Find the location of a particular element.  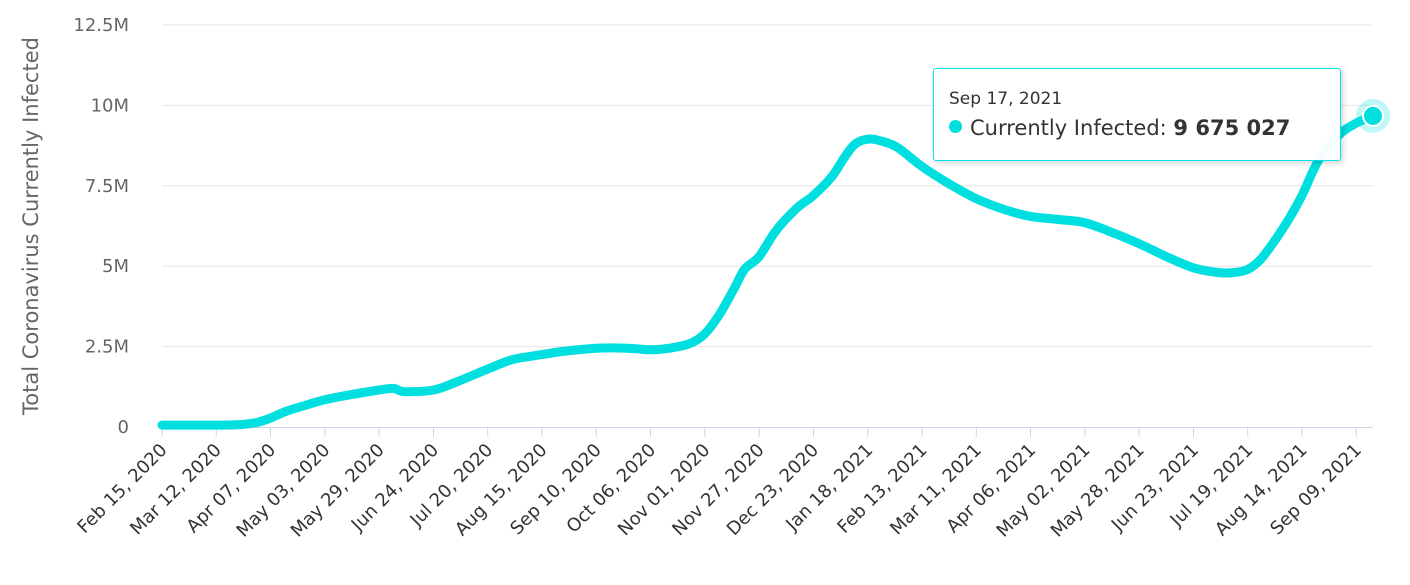

tooltip-series-label: Currently Infected is located at coordinates (1065, 128).